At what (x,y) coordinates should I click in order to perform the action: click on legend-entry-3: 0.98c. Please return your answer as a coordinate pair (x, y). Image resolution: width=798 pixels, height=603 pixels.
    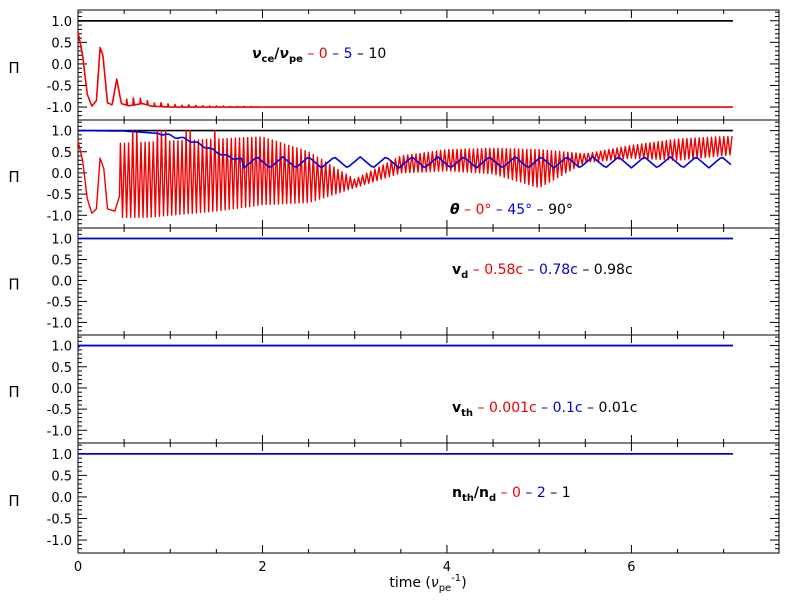
    Looking at the image, I should click on (613, 270).